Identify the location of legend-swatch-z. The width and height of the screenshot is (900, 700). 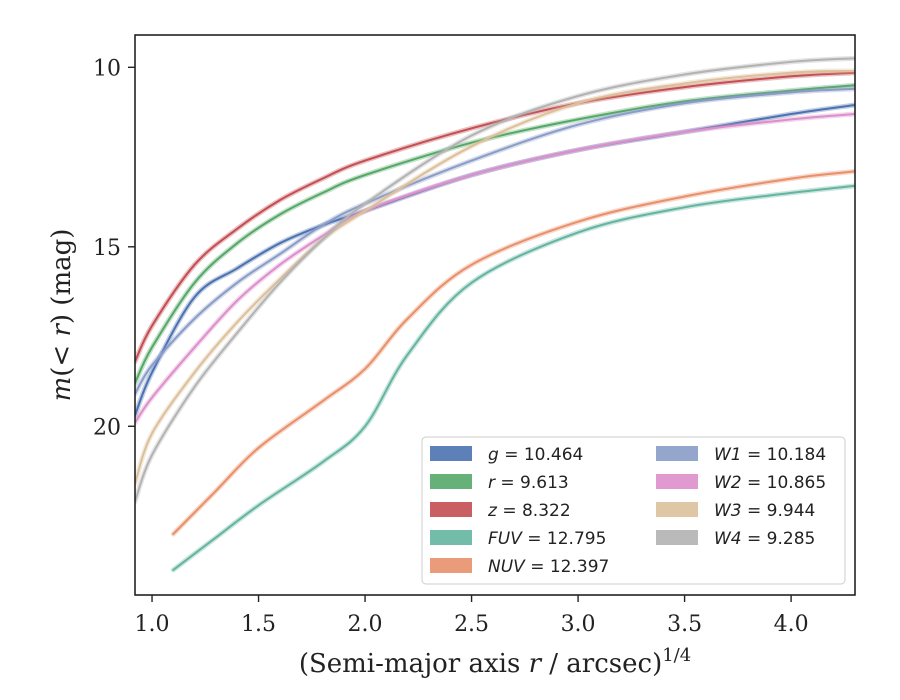
(451, 509).